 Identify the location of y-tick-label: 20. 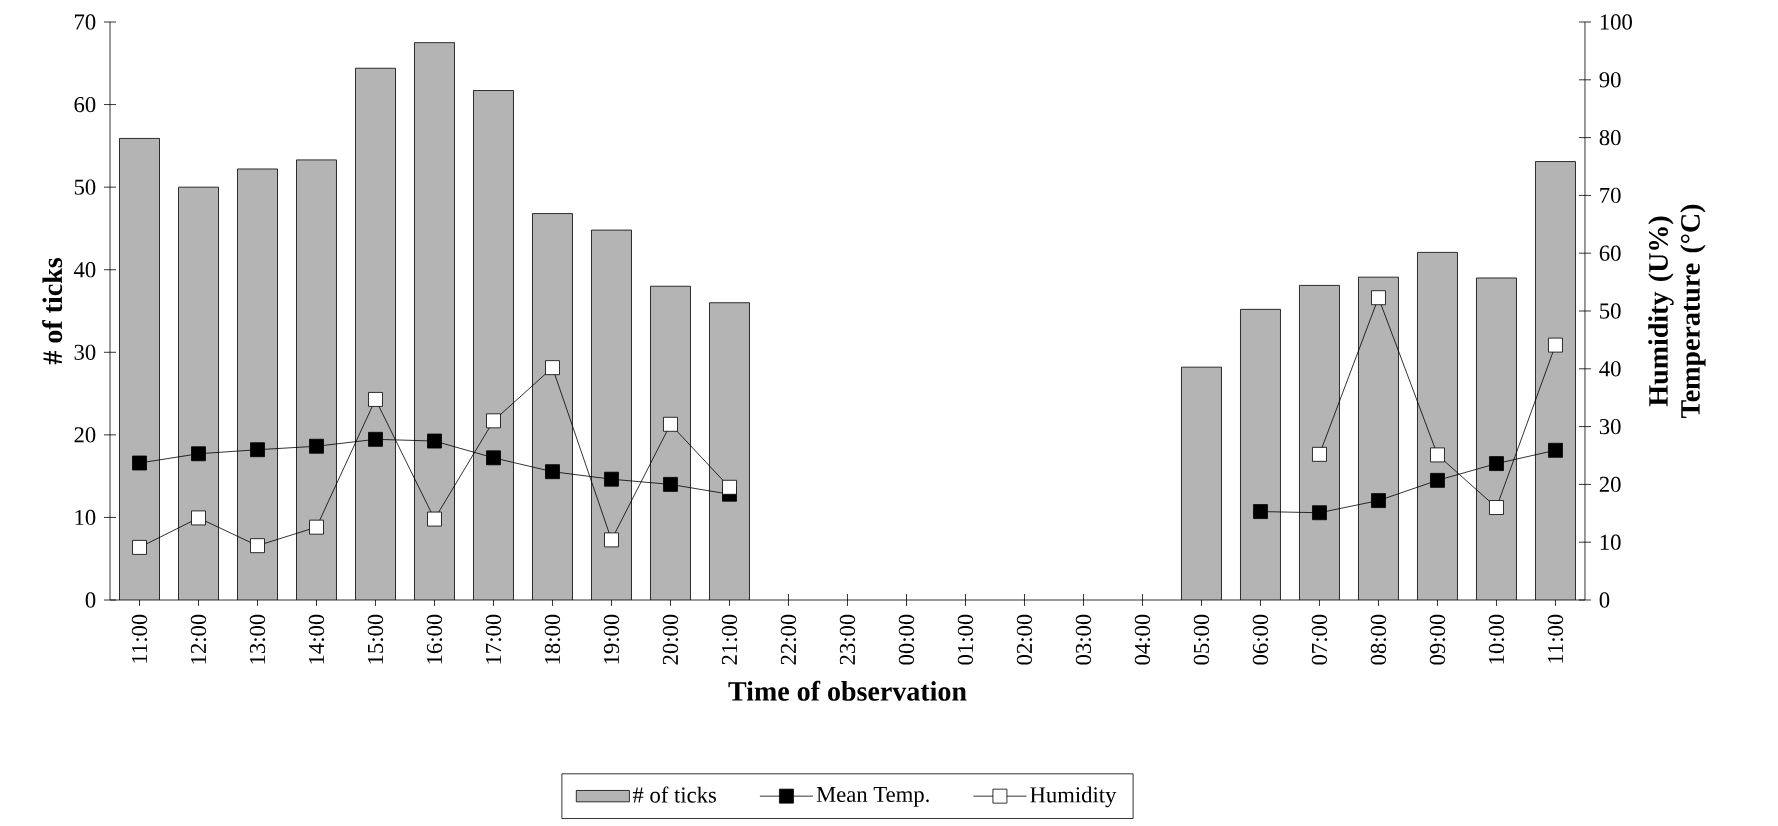
(85, 435).